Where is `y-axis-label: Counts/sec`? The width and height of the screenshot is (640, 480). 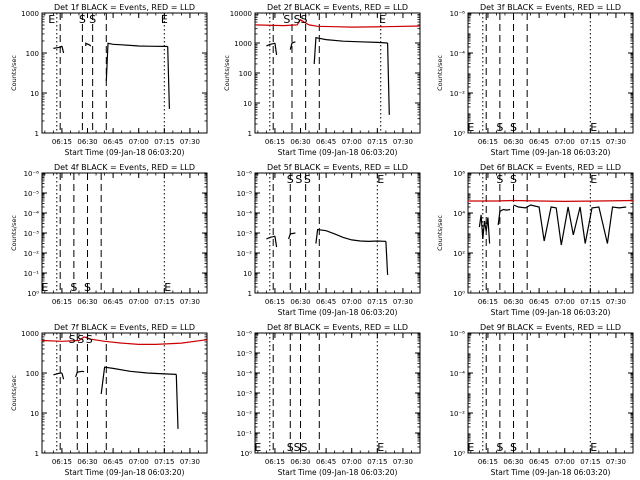 y-axis-label: Counts/sec is located at coordinates (14, 233).